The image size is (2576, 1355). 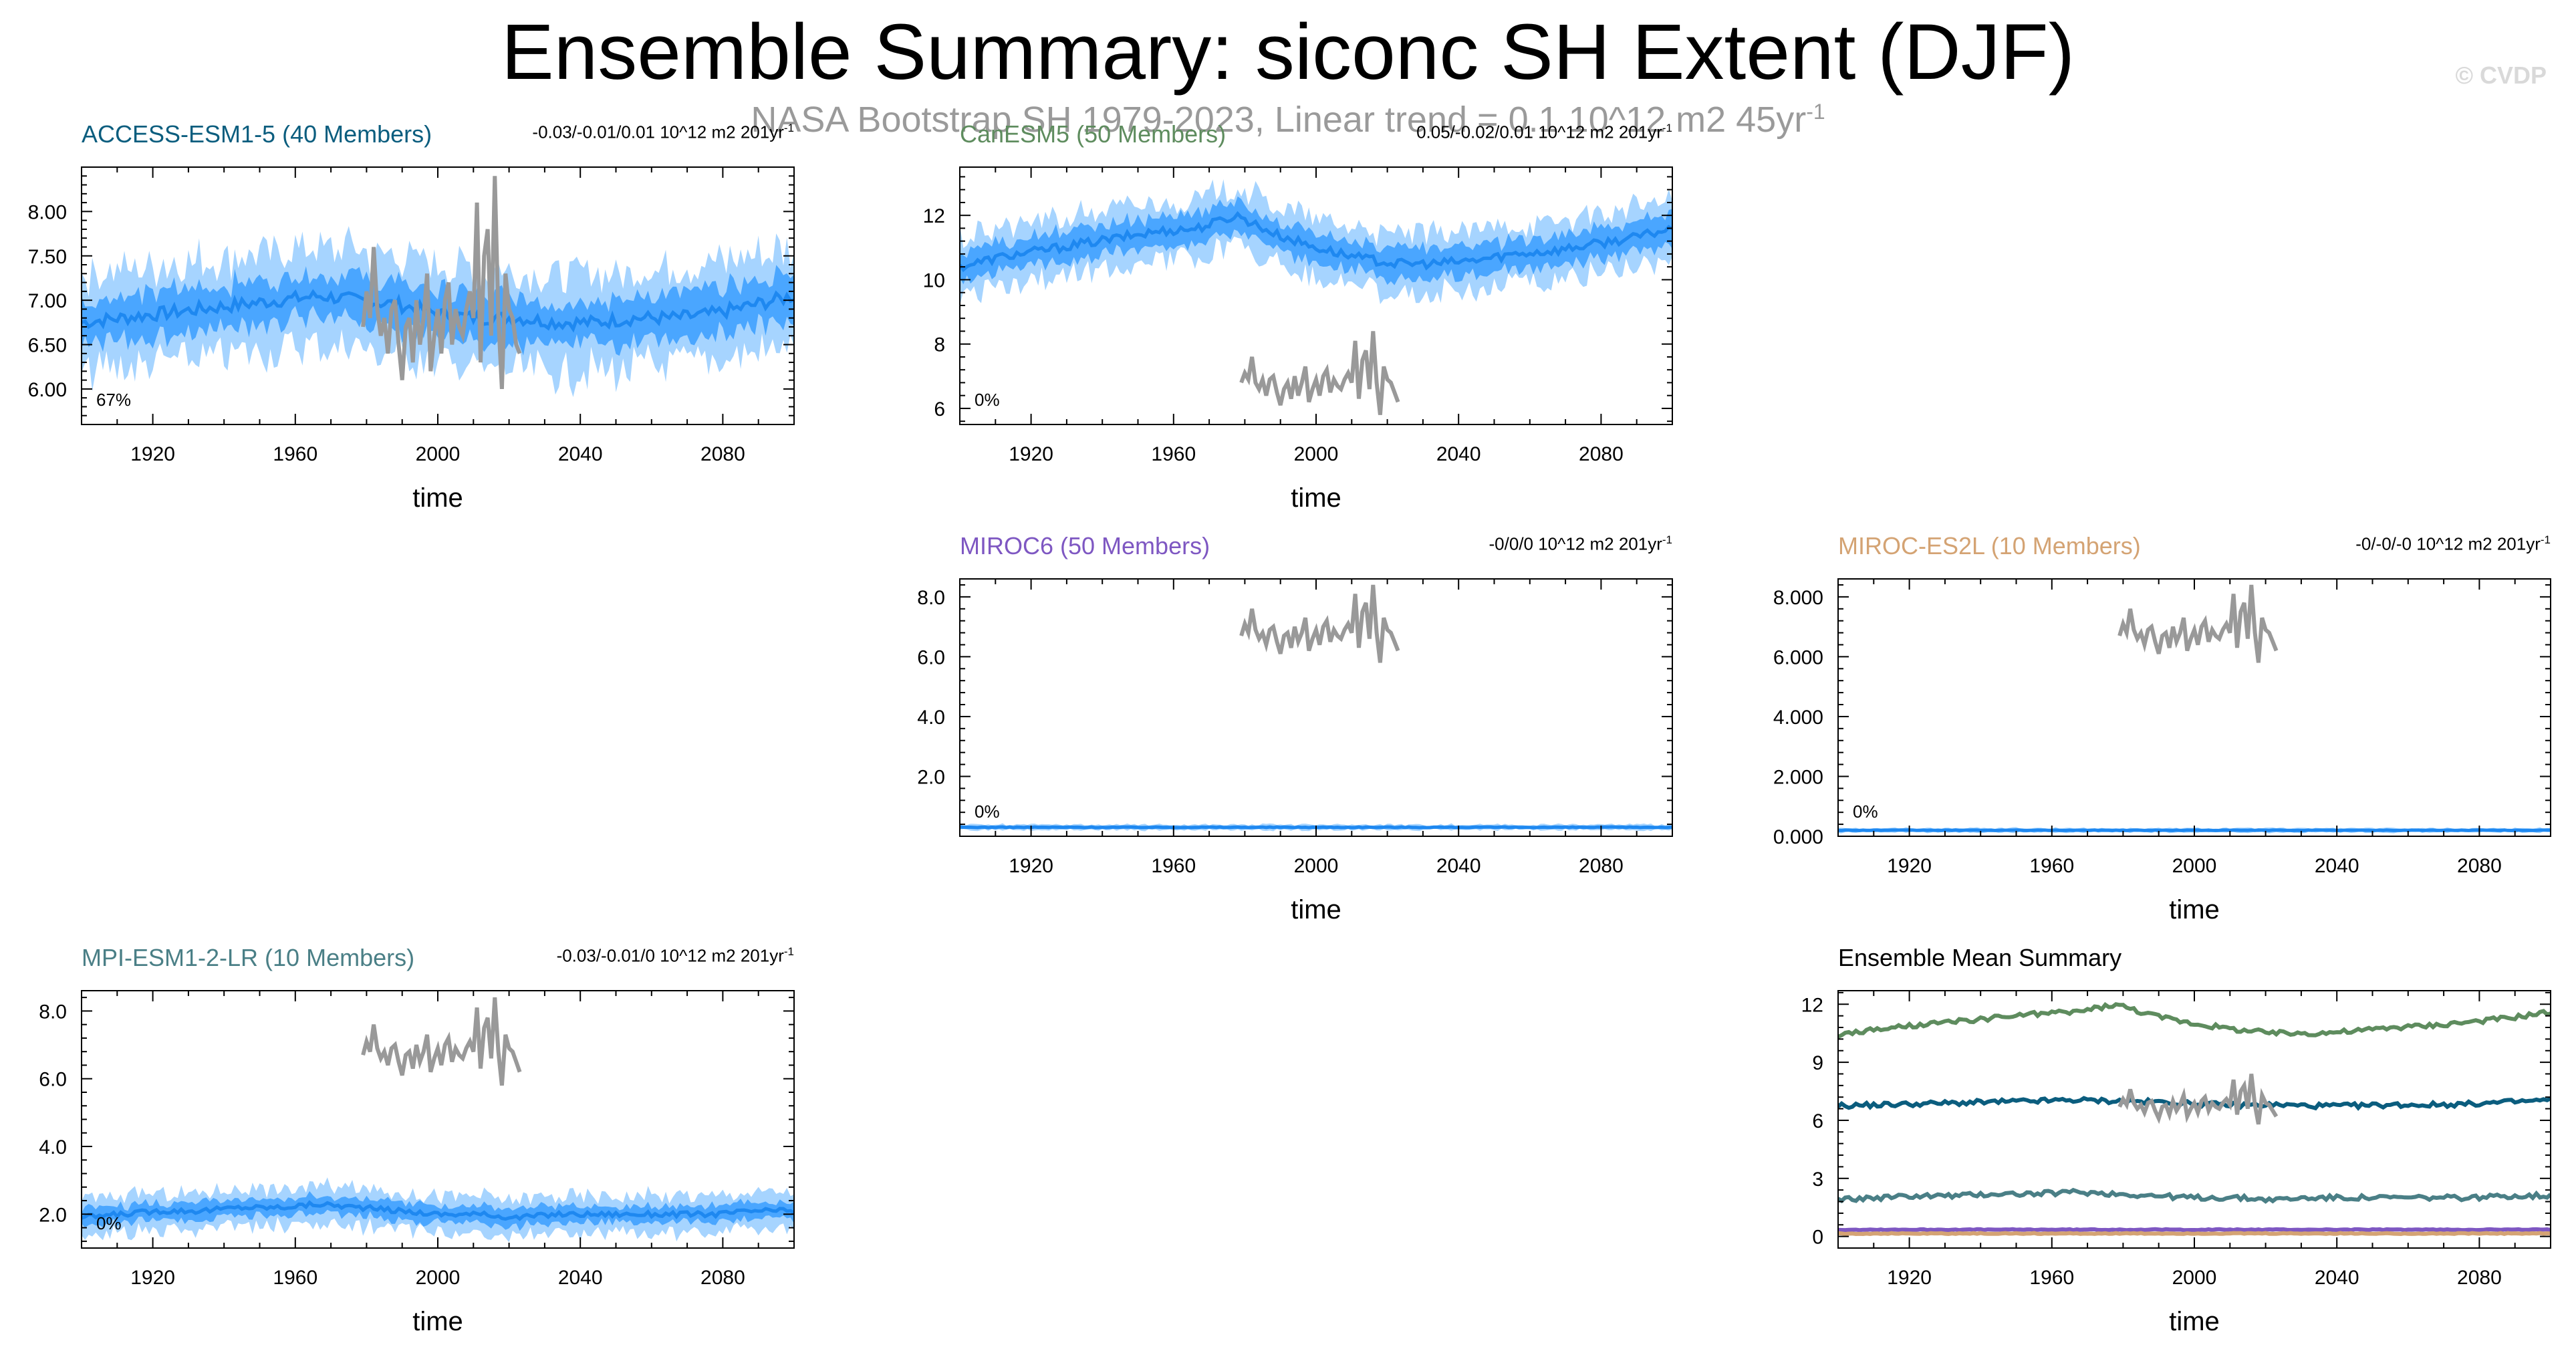 What do you see at coordinates (931, 657) in the screenshot?
I see `y-tick-label: 6.0` at bounding box center [931, 657].